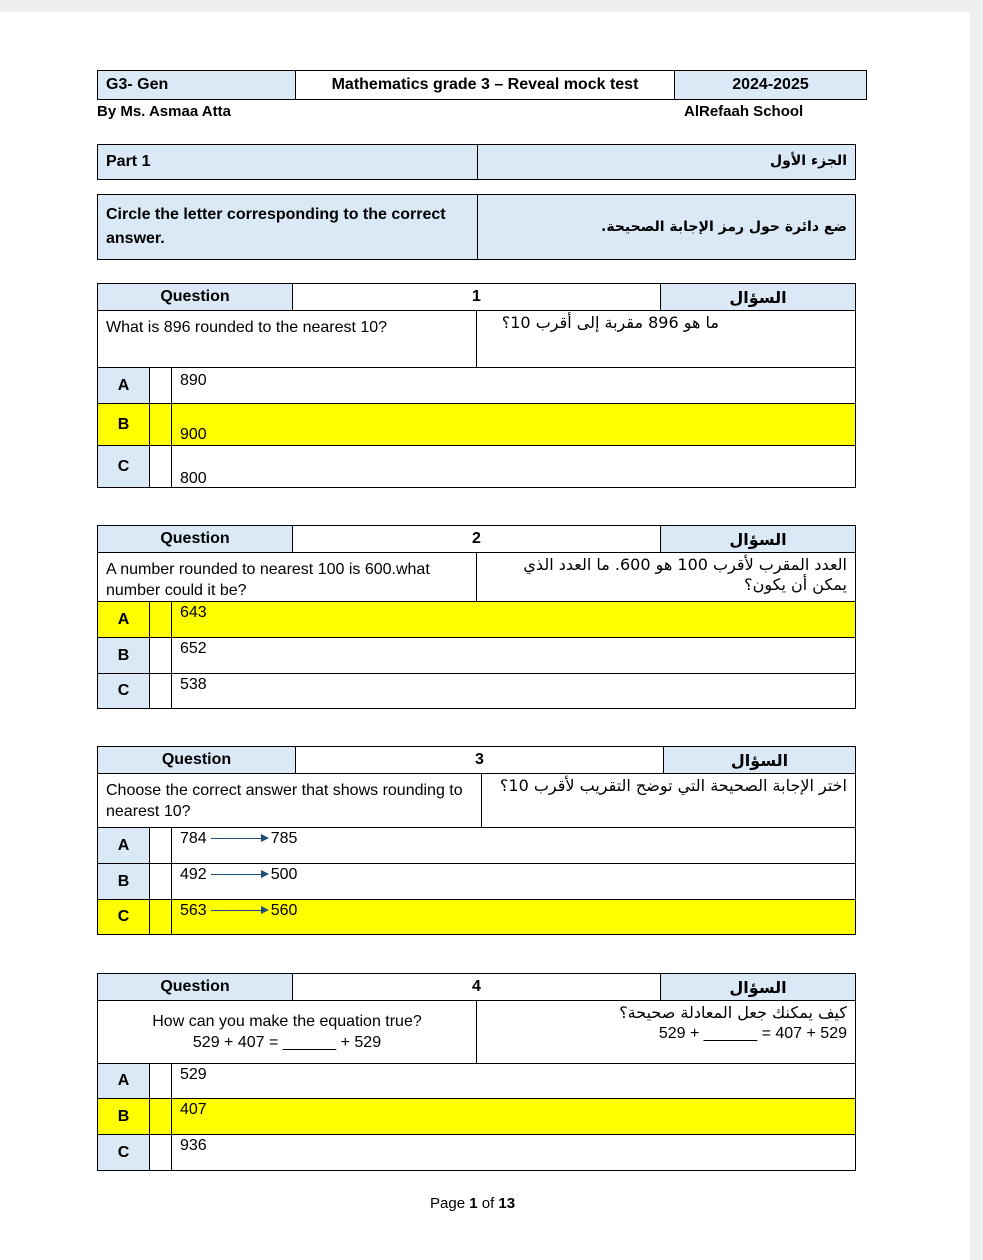 The width and height of the screenshot is (983, 1260). I want to click on total-pages: 13, so click(507, 1203).